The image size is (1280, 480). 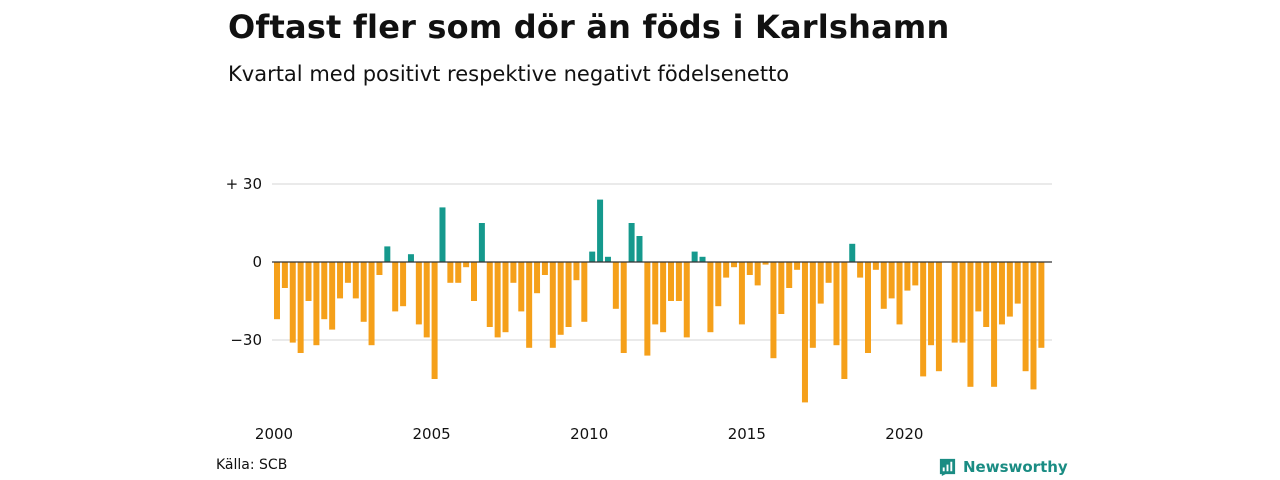 I want to click on y-tick-label: 0, so click(x=257, y=262).